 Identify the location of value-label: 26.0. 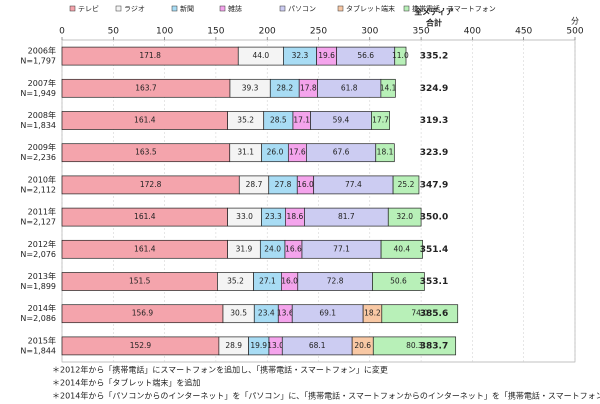
(275, 152).